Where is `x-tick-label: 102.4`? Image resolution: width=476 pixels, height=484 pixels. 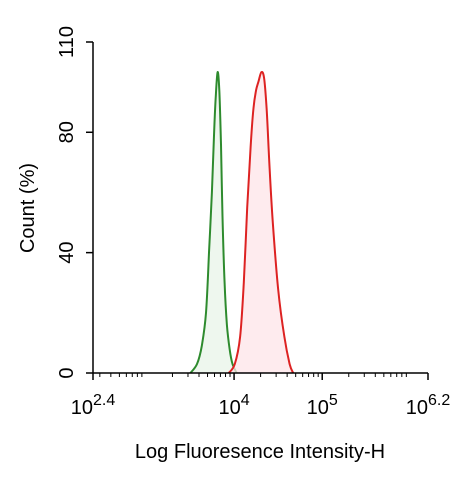
x-tick-label: 102.4 is located at coordinates (93, 405).